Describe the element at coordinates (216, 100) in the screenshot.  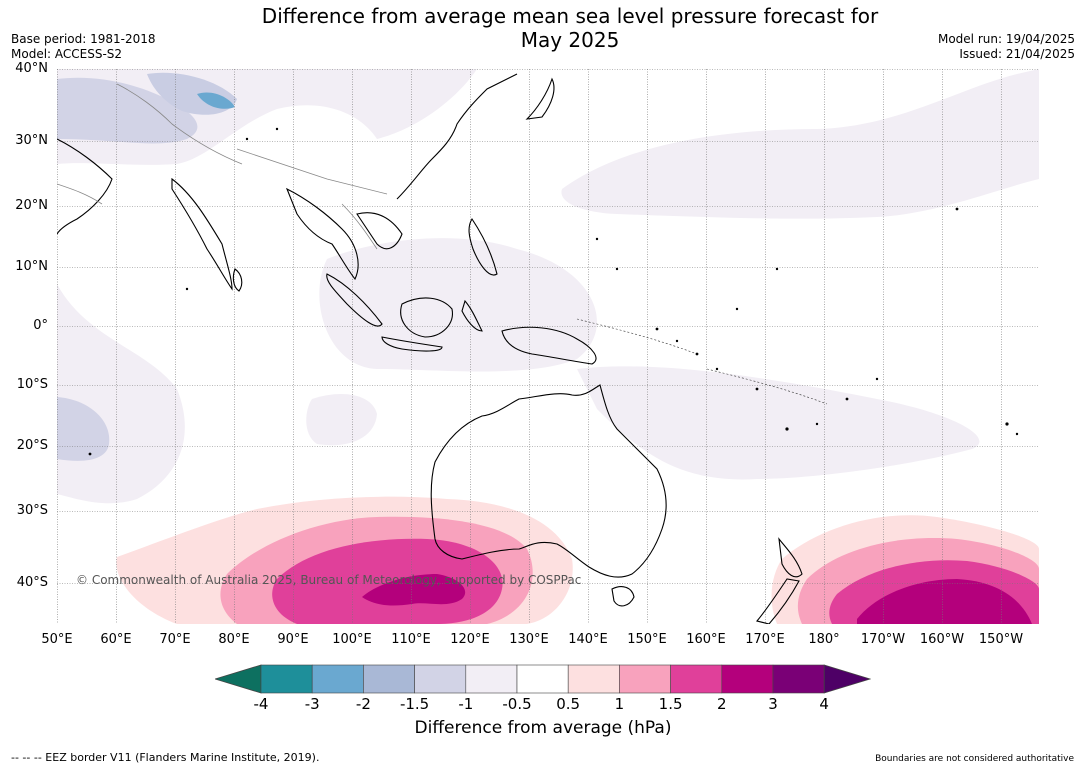
I see `anomaly-negative-1p5-kashmir-core` at that location.